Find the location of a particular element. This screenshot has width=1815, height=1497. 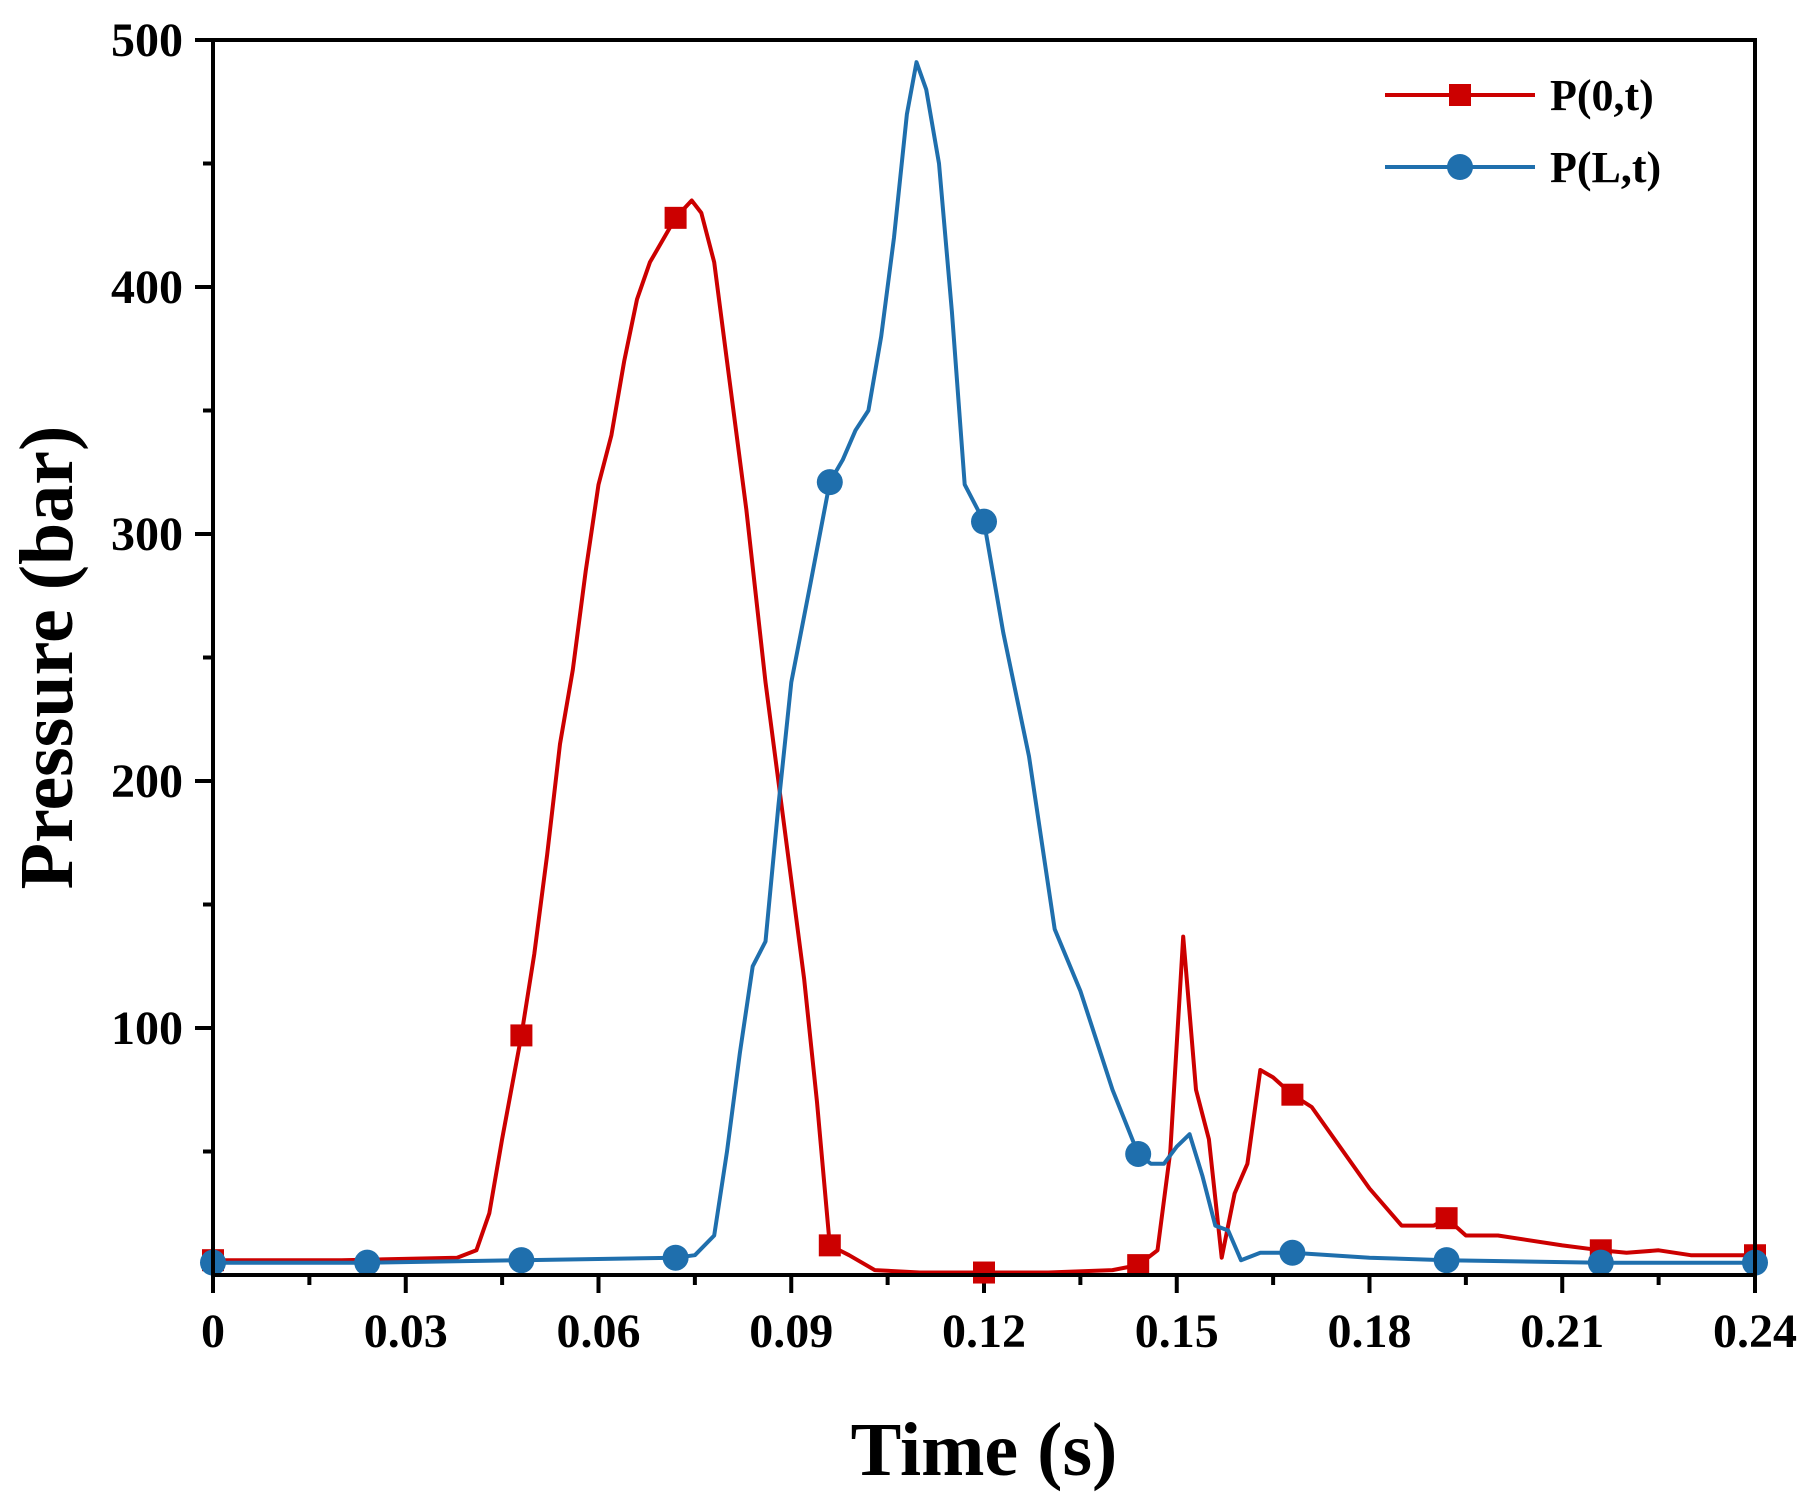

x-tick-label: 0.15 is located at coordinates (1177, 1331).